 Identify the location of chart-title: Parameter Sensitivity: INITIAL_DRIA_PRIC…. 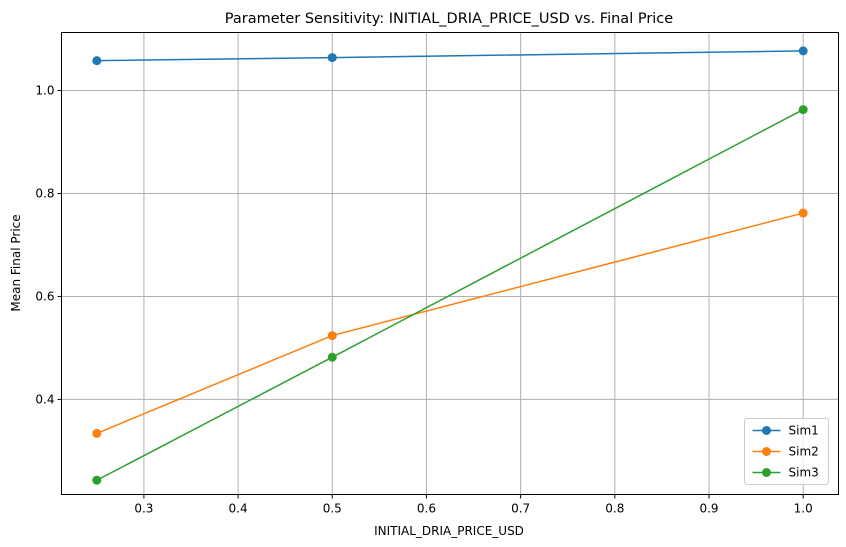
(449, 19).